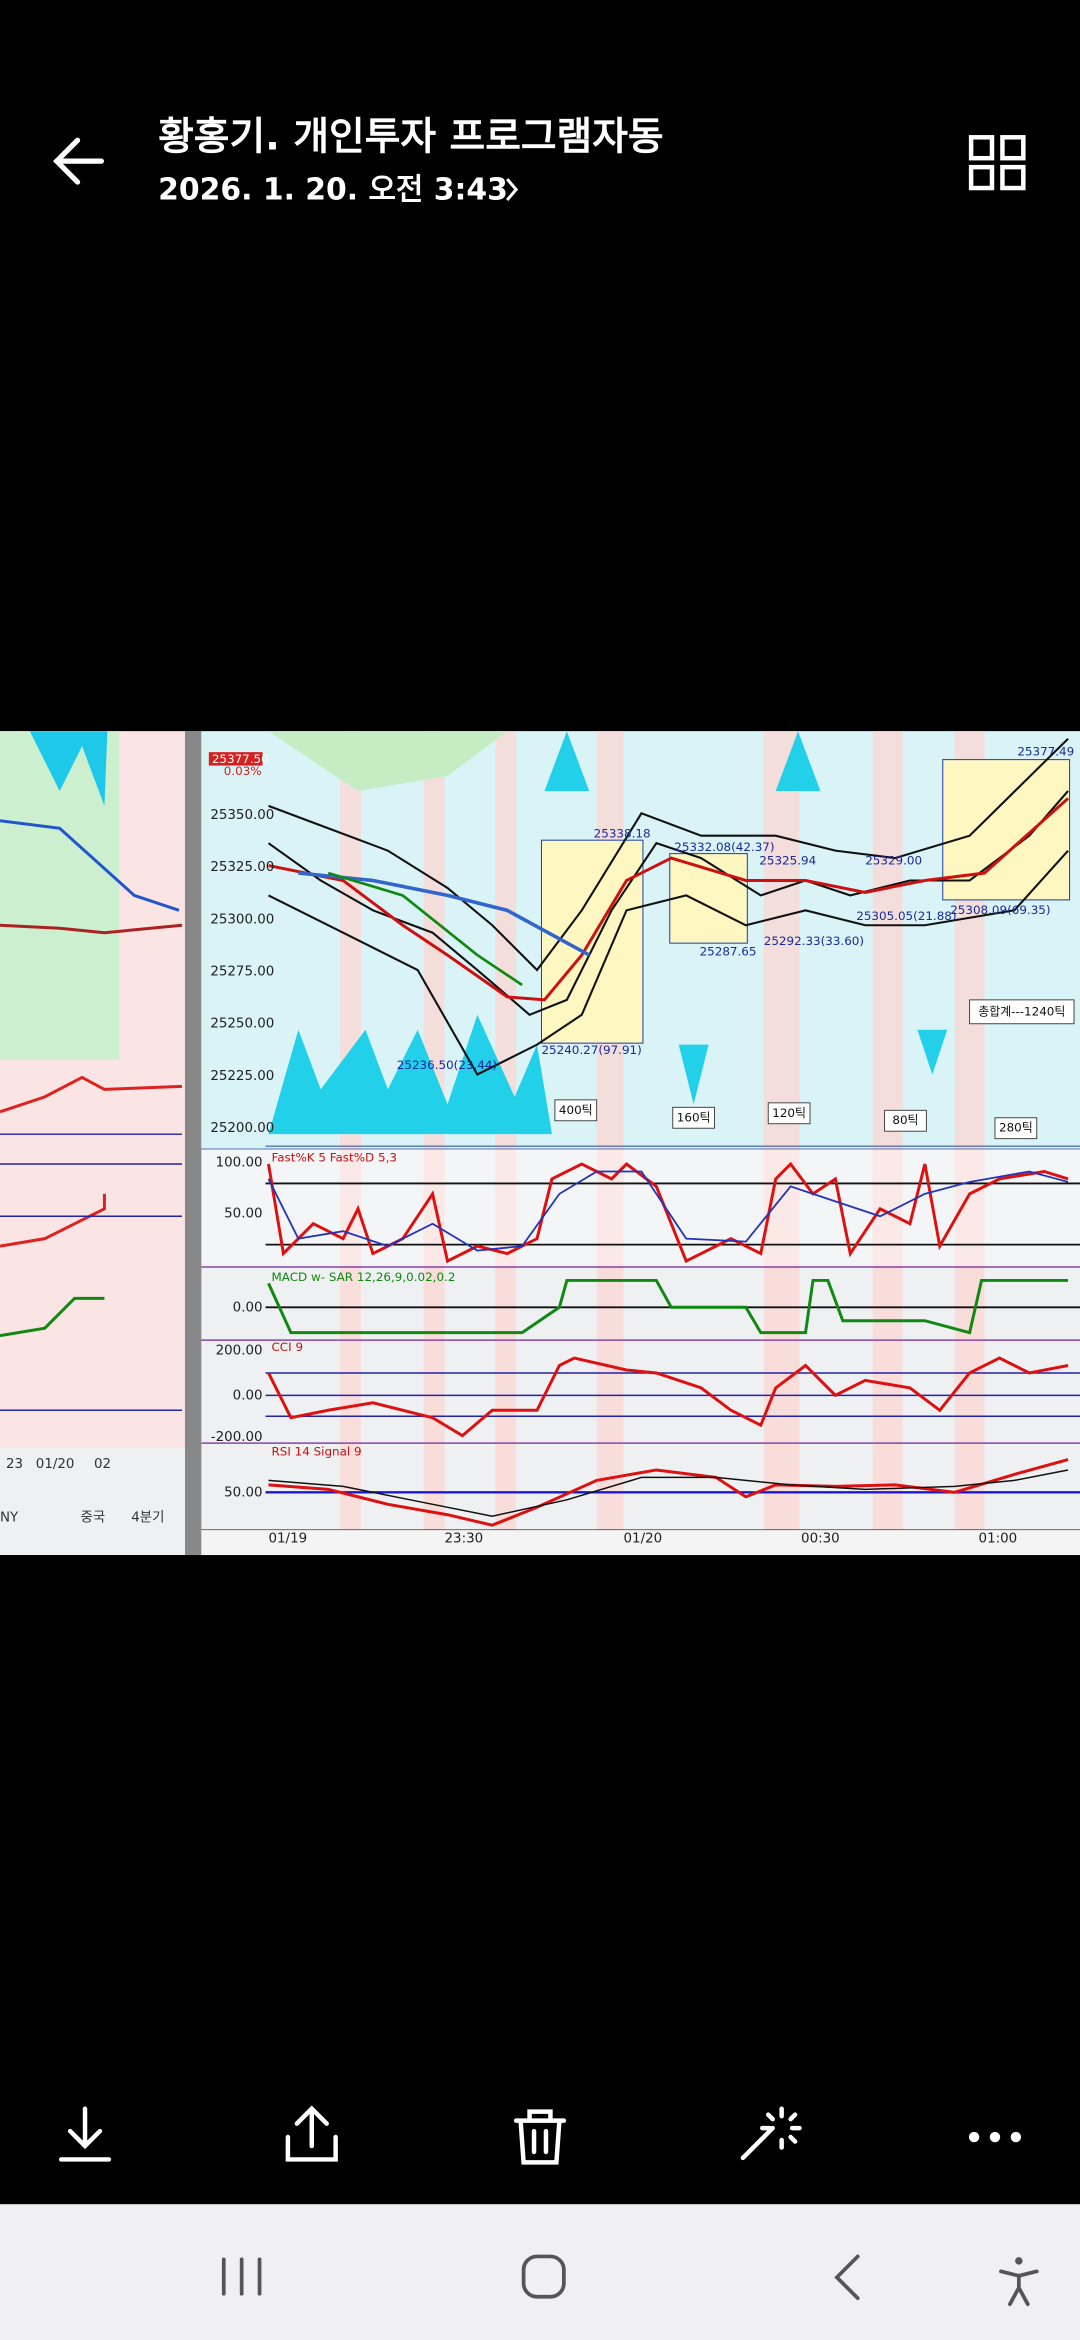  I want to click on time-label: 01/20, so click(643, 1539).